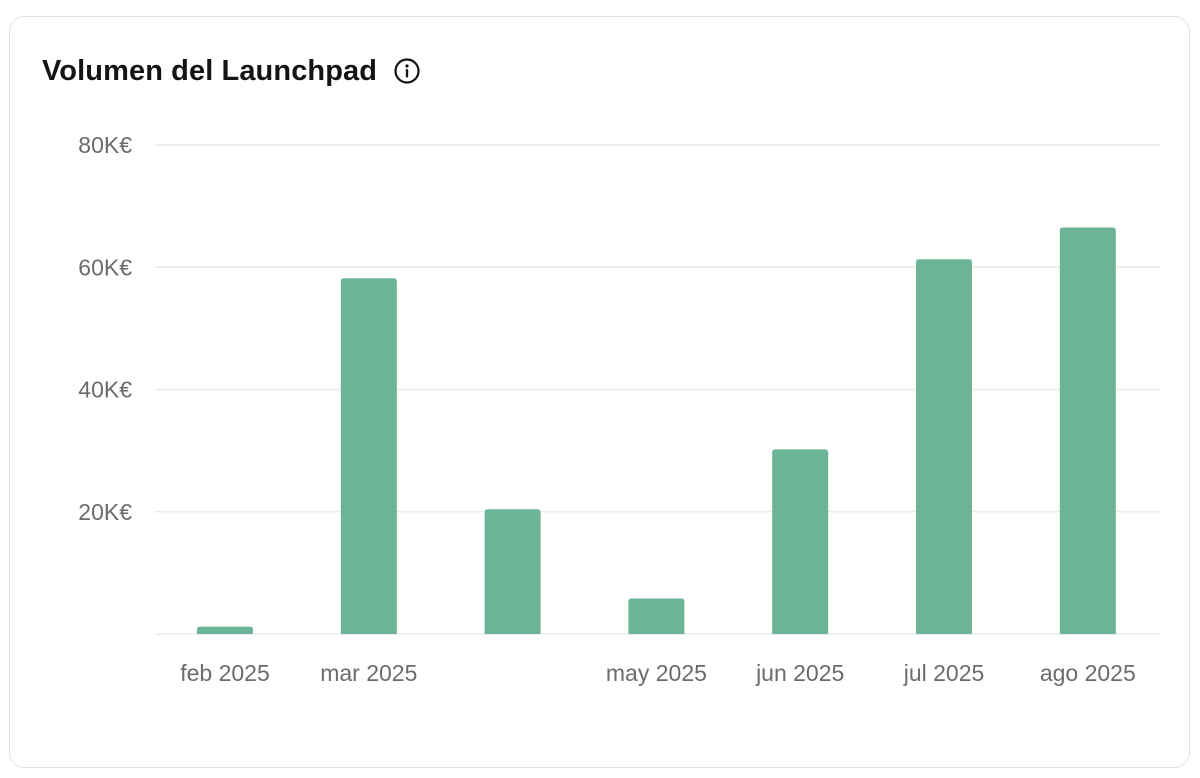 The image size is (1200, 778). What do you see at coordinates (105, 267) in the screenshot?
I see `y-tick-label: 60K€` at bounding box center [105, 267].